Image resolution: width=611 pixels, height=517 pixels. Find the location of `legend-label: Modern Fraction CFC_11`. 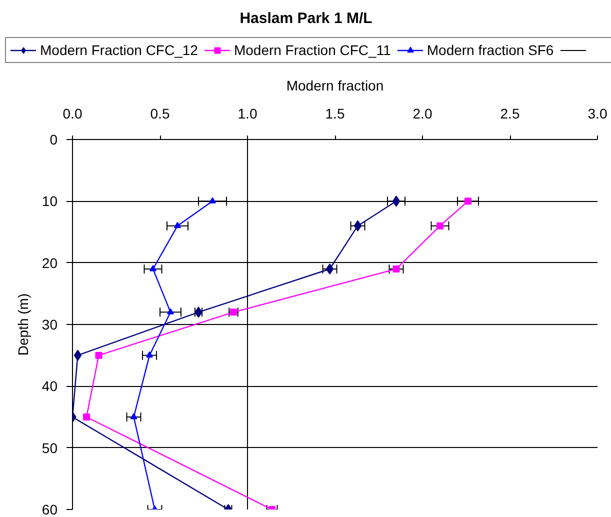

legend-label: Modern Fraction CFC_11 is located at coordinates (312, 50).